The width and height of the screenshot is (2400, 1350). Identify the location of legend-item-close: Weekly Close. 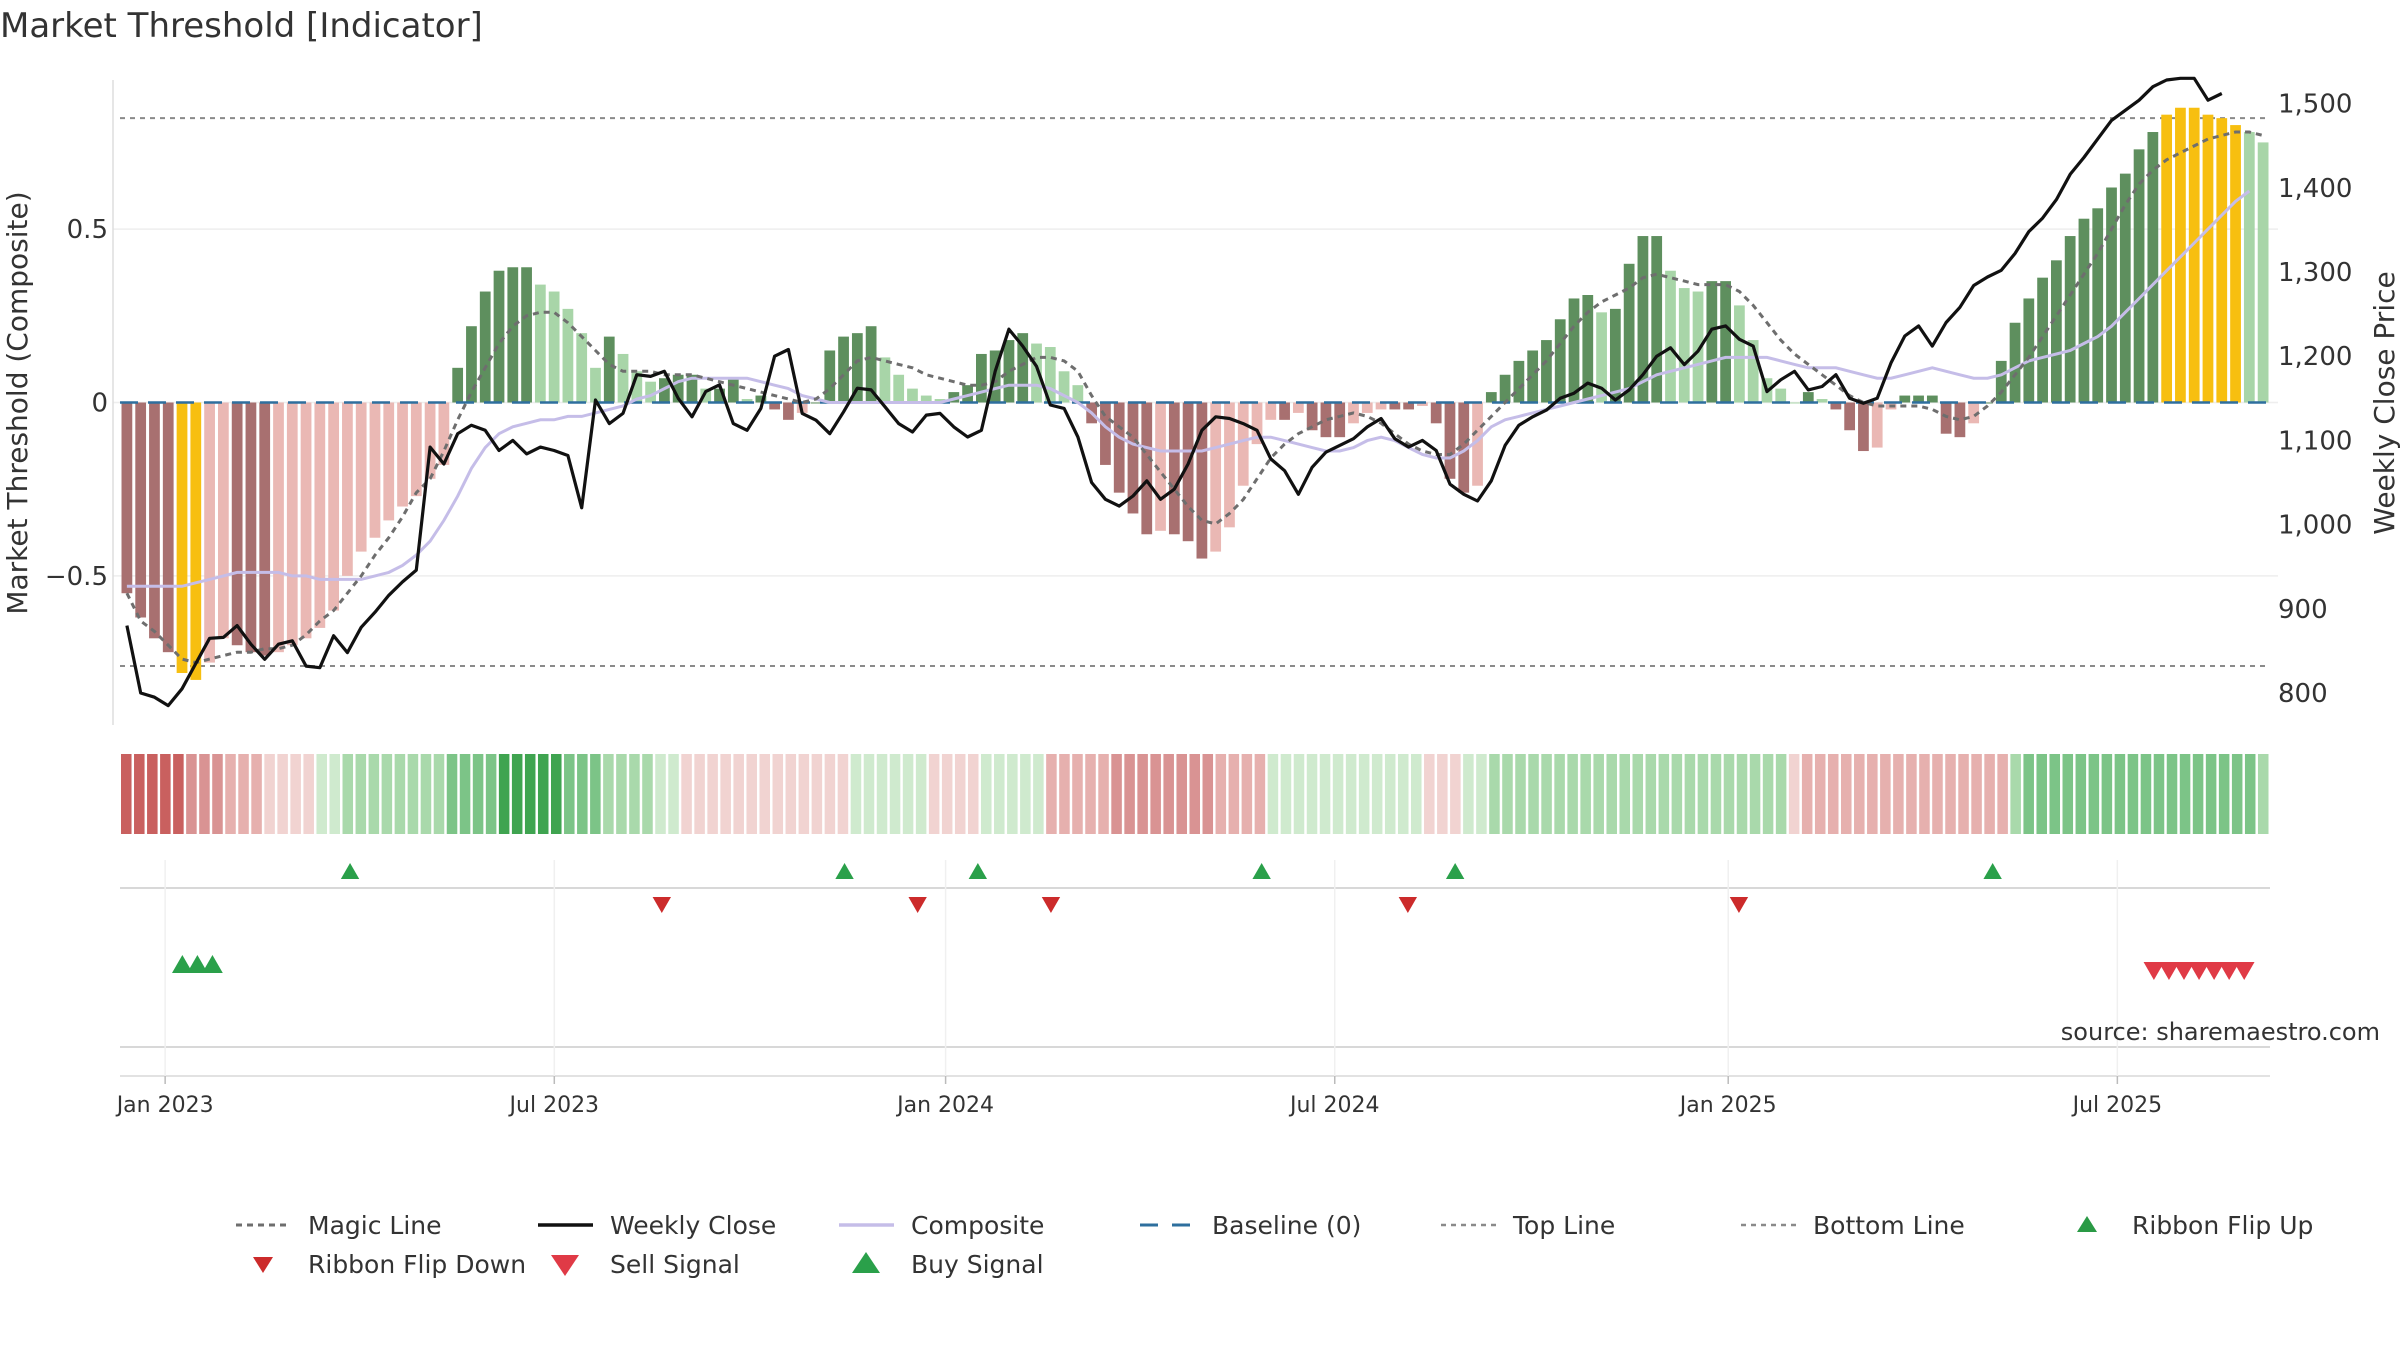
(657, 1225).